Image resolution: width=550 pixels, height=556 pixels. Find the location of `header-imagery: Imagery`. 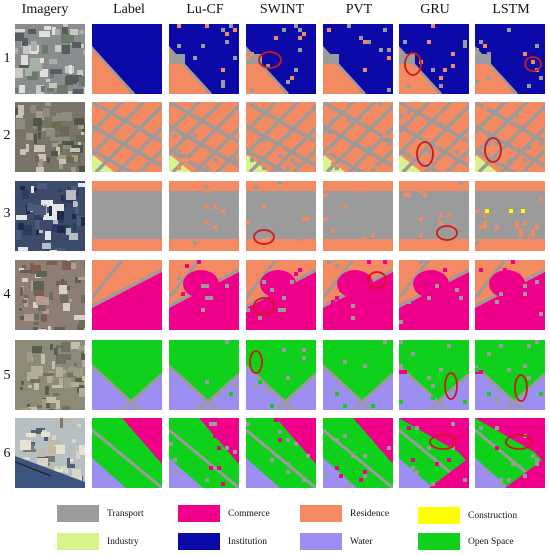

header-imagery: Imagery is located at coordinates (45, 9).